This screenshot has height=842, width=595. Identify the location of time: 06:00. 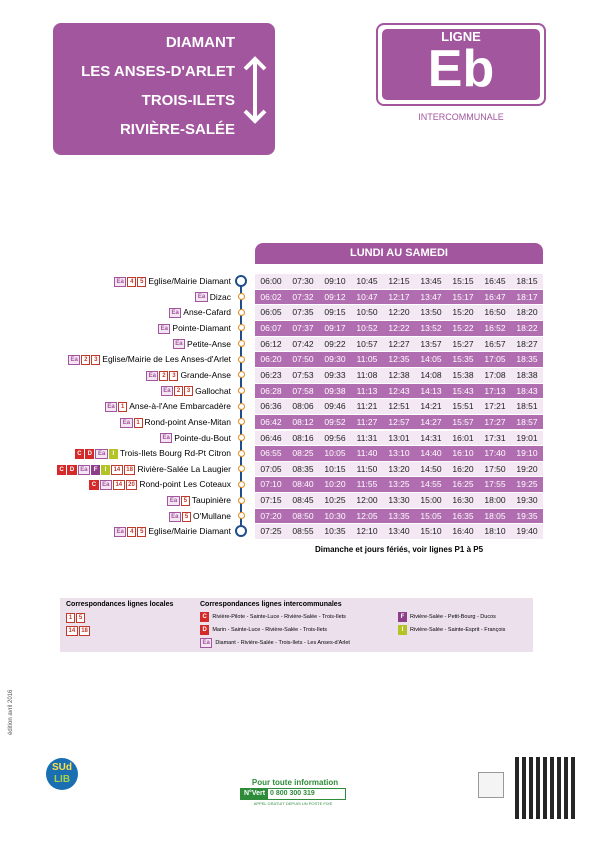
(271, 281).